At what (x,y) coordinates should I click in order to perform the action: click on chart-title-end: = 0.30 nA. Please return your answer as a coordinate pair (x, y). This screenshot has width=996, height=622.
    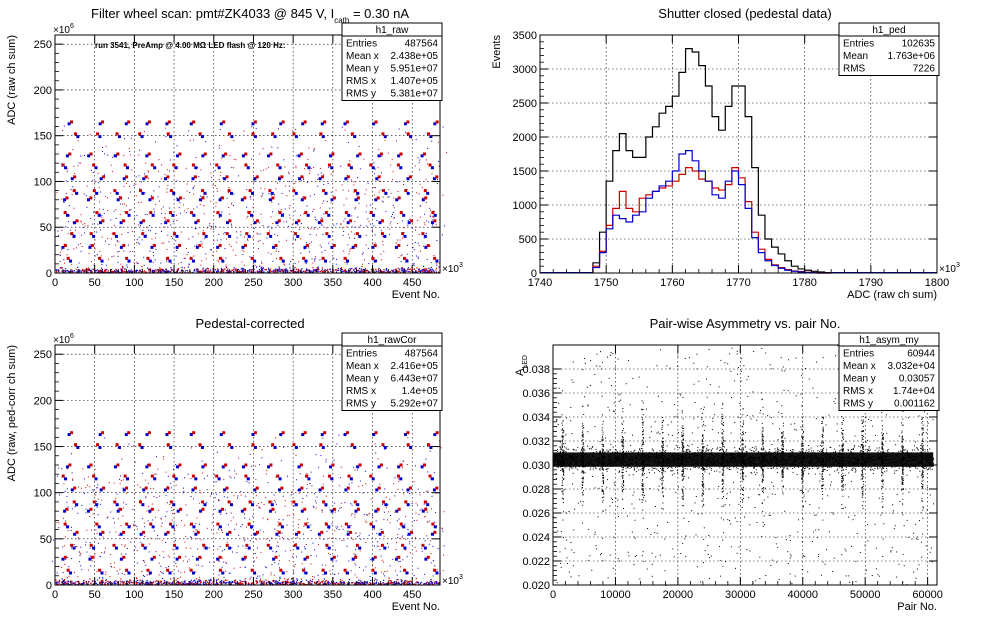
    Looking at the image, I should click on (379, 13).